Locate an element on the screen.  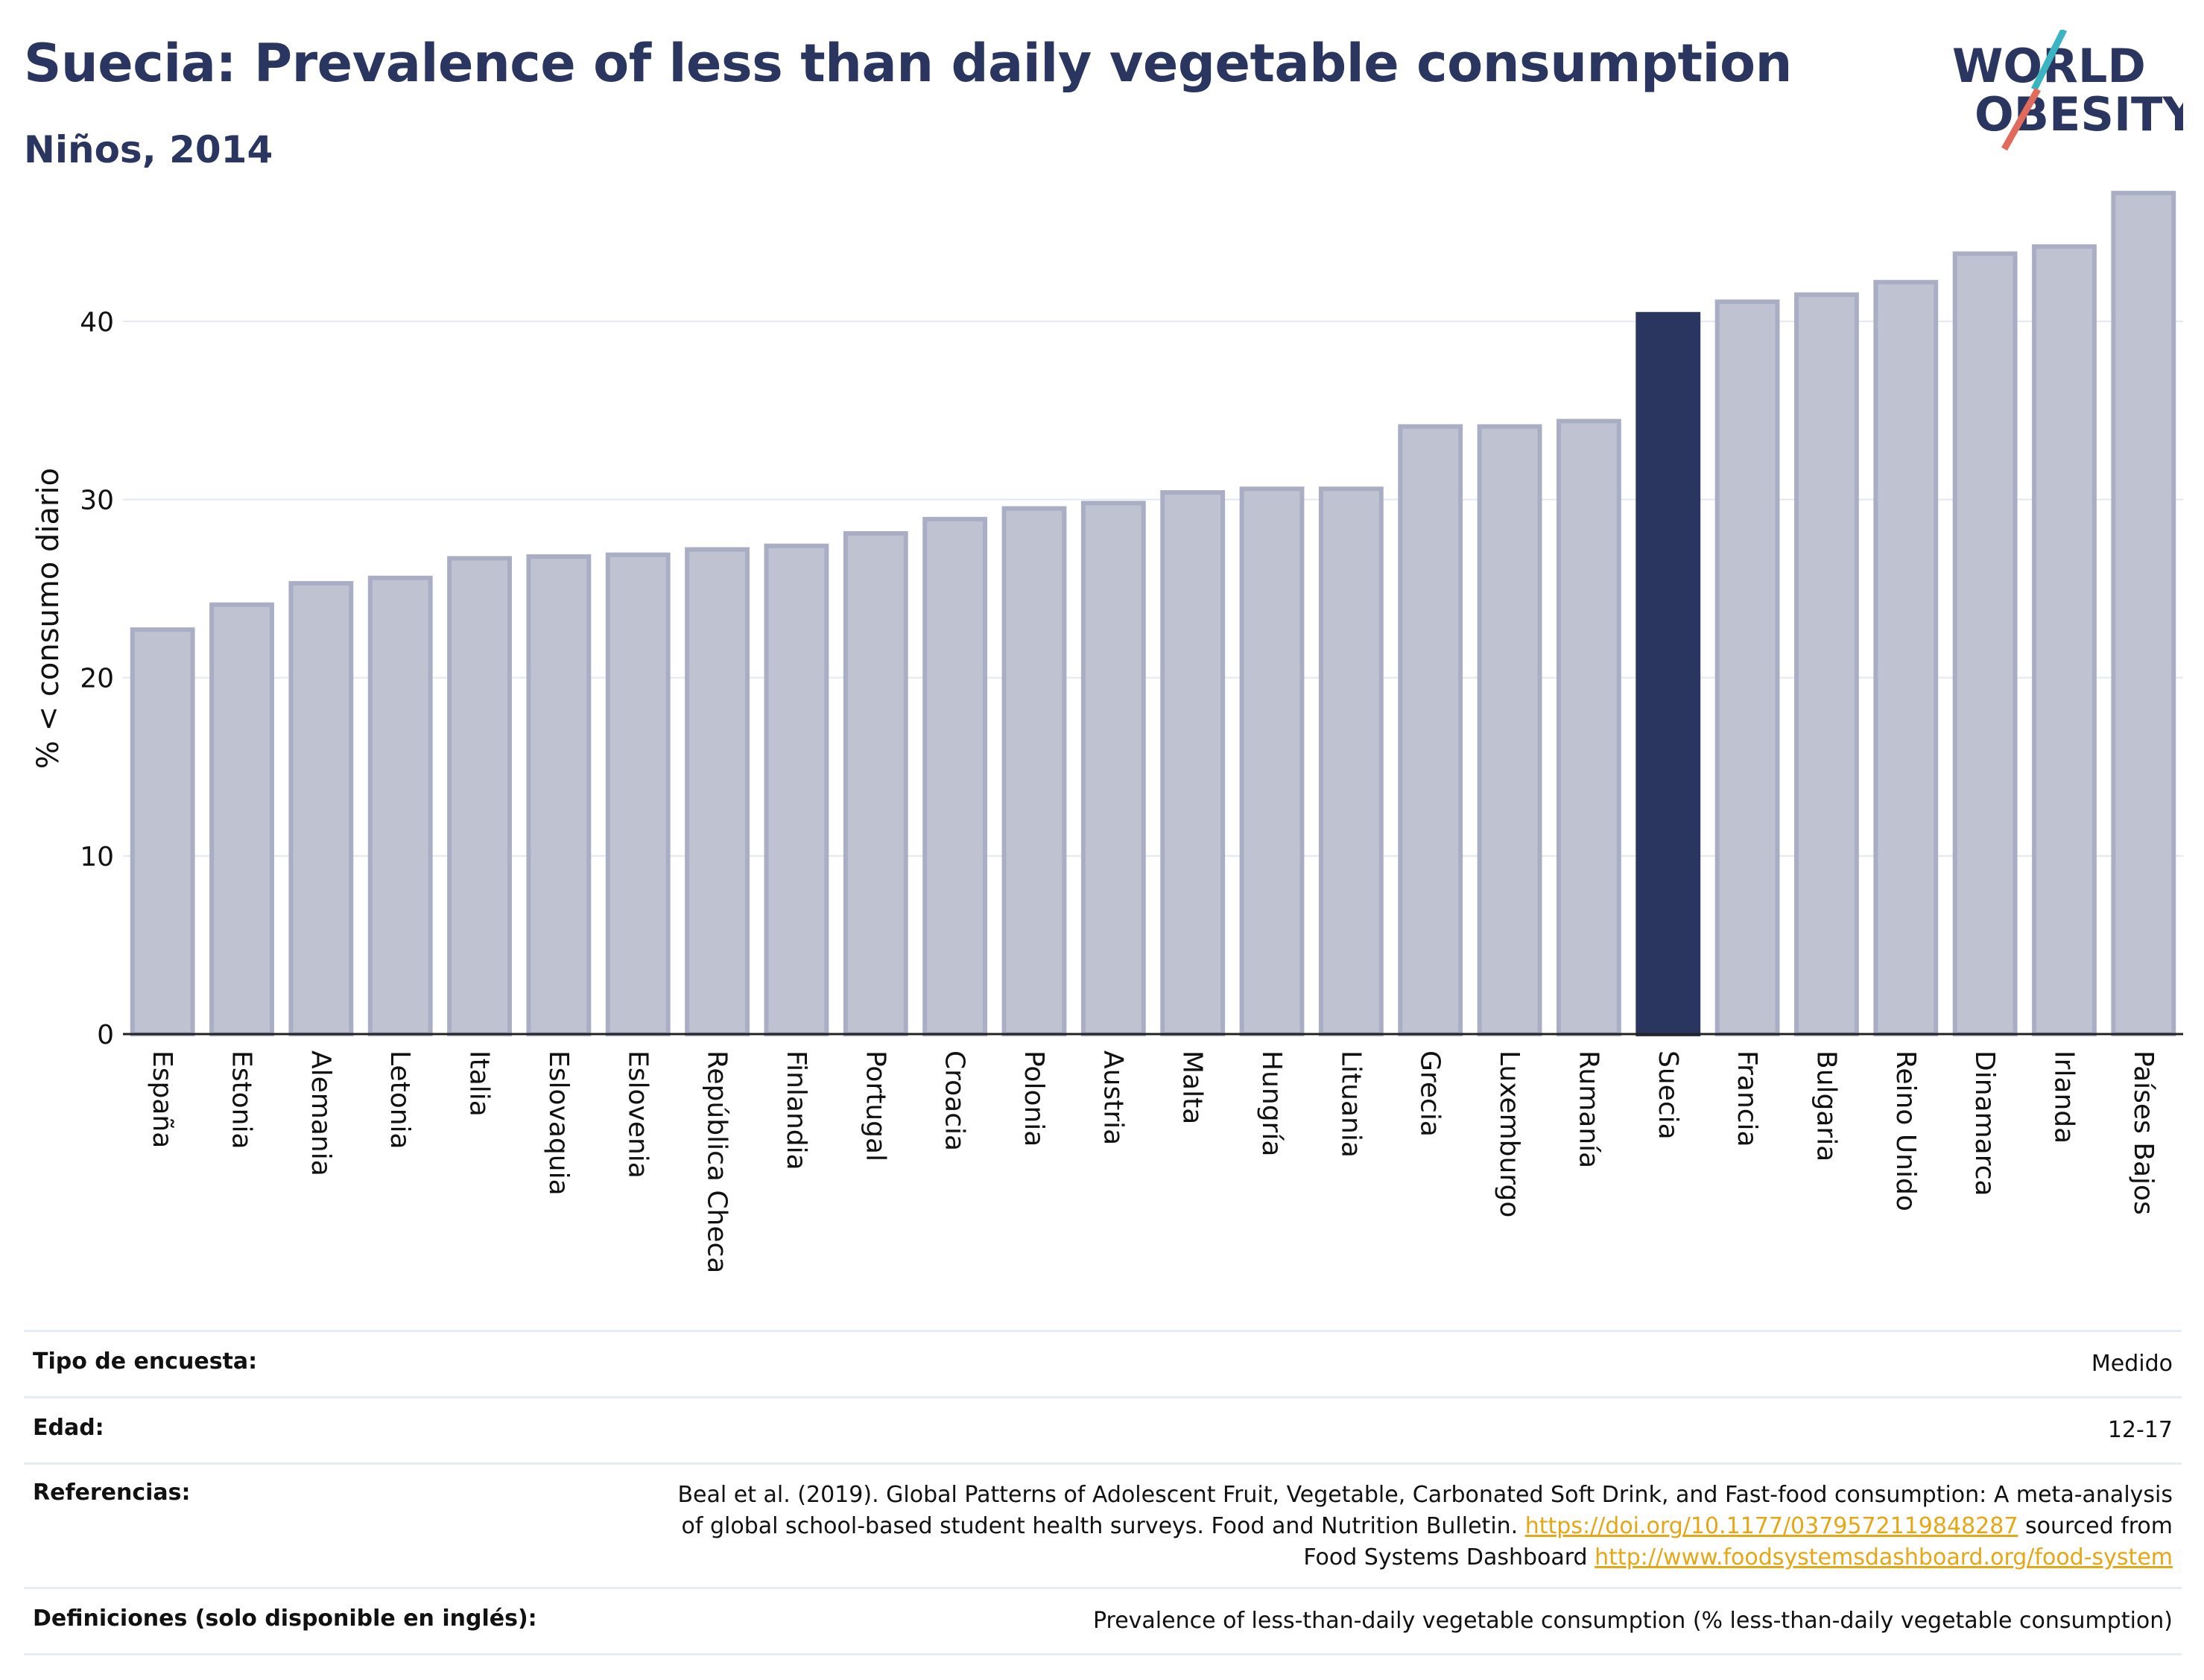
y-tick-label: 30 is located at coordinates (97, 501).